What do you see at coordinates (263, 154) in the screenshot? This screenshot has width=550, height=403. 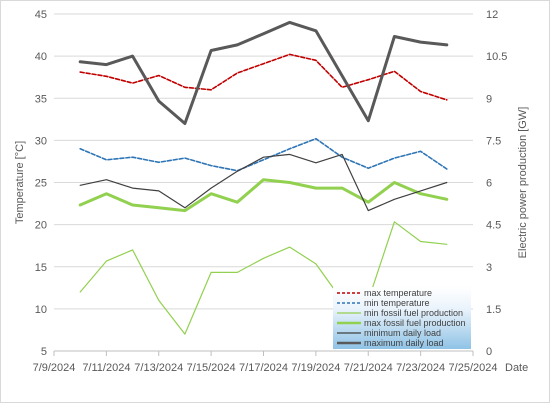 I see `series-line-min-temperature` at bounding box center [263, 154].